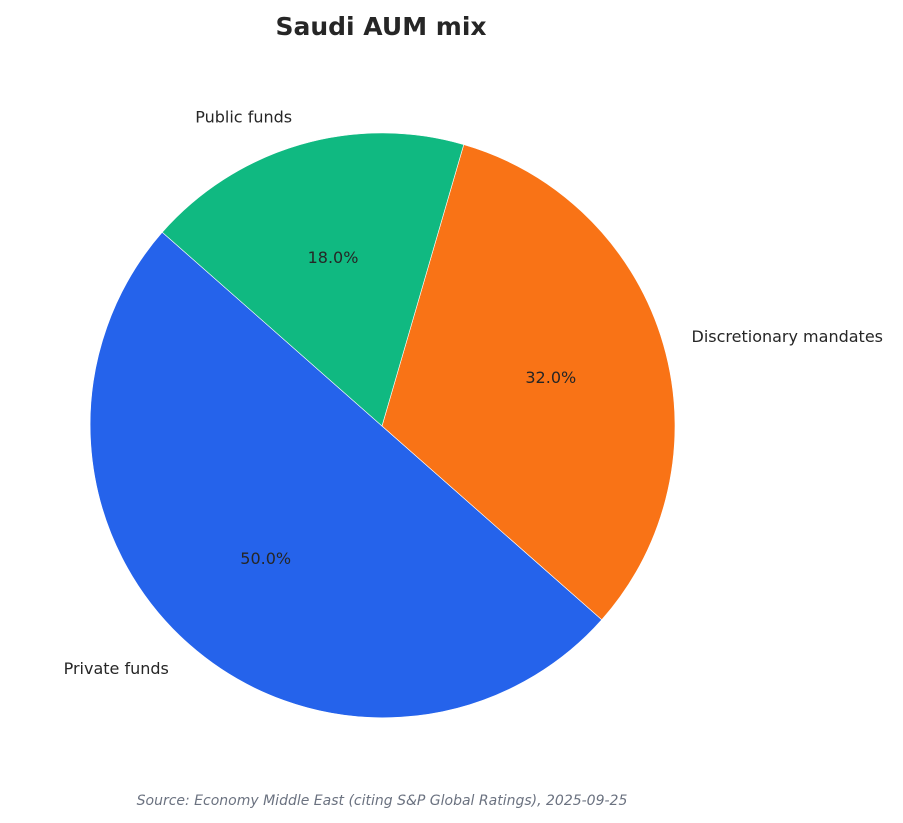 This screenshot has height=823, width=903. What do you see at coordinates (313, 279) in the screenshot?
I see `pie-slice-public-funds` at bounding box center [313, 279].